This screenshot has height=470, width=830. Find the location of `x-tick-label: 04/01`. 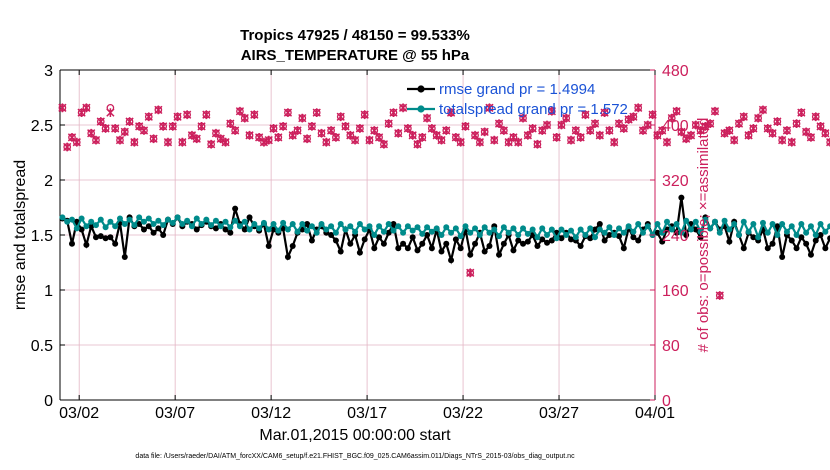

x-tick-label: 04/01 is located at coordinates (655, 413).